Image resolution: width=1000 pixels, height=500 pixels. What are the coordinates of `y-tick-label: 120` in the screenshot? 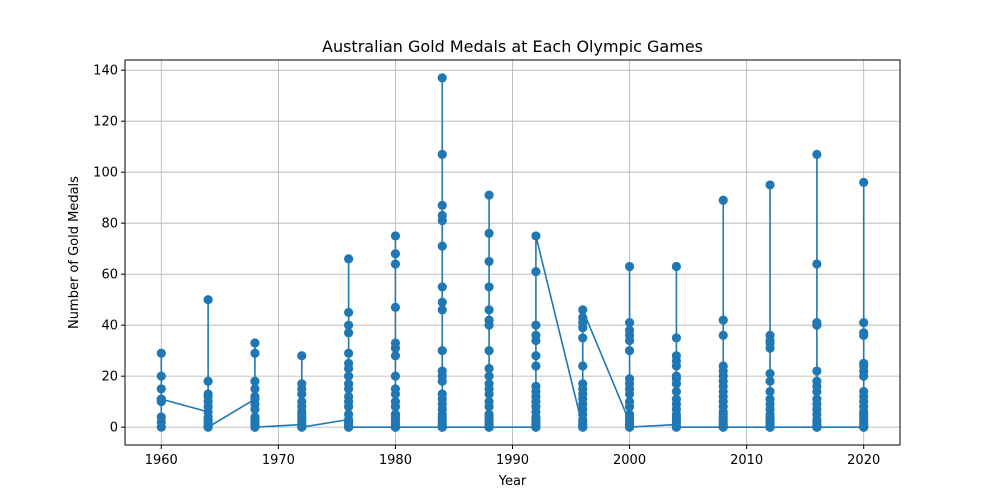 It's located at (105, 122).